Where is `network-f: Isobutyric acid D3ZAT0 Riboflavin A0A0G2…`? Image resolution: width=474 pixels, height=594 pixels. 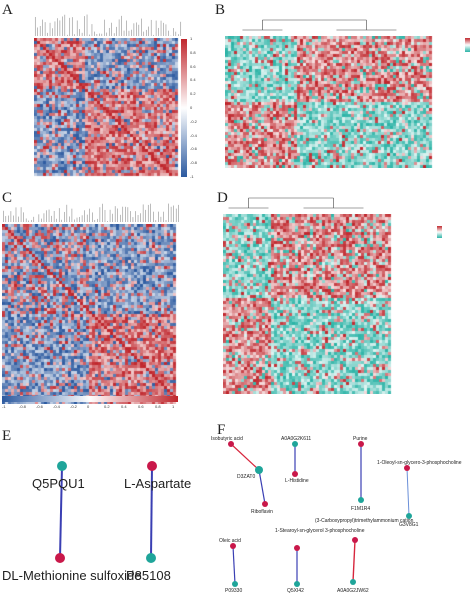 network-f: Isobutyric acid D3ZAT0 Riboflavin A0A0G2… is located at coordinates (336, 515).